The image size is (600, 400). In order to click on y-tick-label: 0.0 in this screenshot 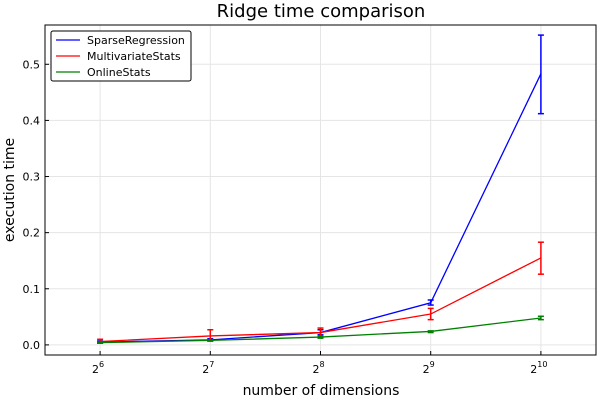, I will do `click(32, 345)`.